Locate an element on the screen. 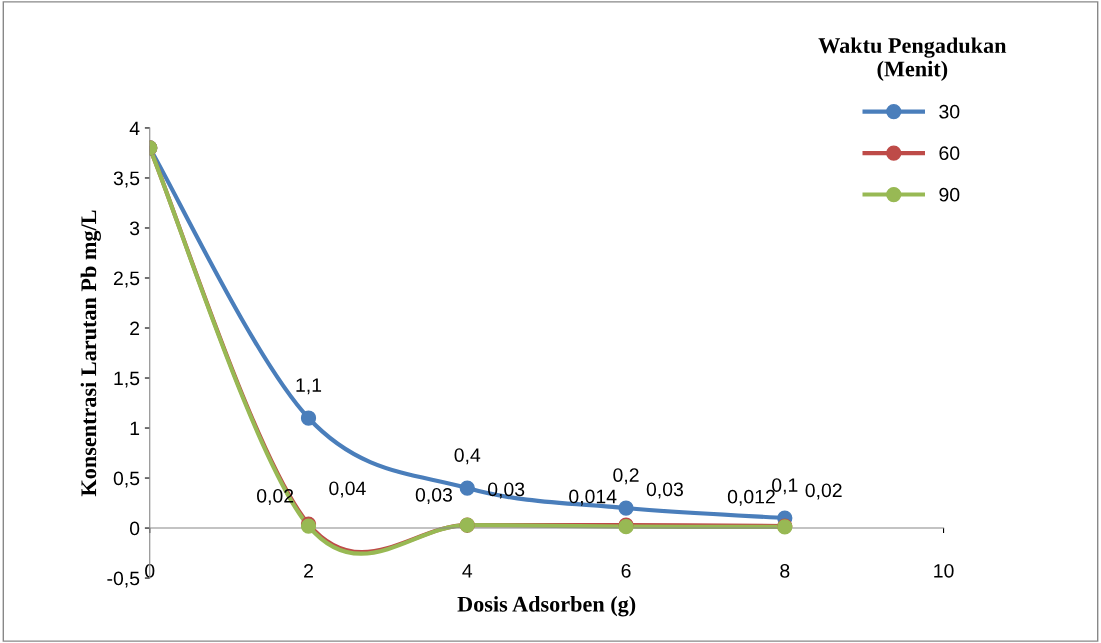  y-tick-label: 2,5 is located at coordinates (126, 279).